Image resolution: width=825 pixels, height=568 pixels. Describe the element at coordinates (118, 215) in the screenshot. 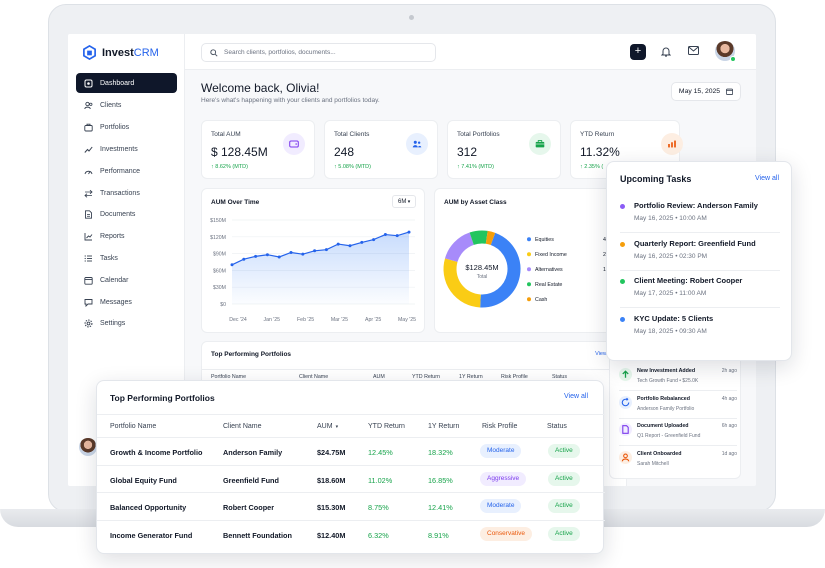

I see `sidebar-item-label: Documents` at that location.